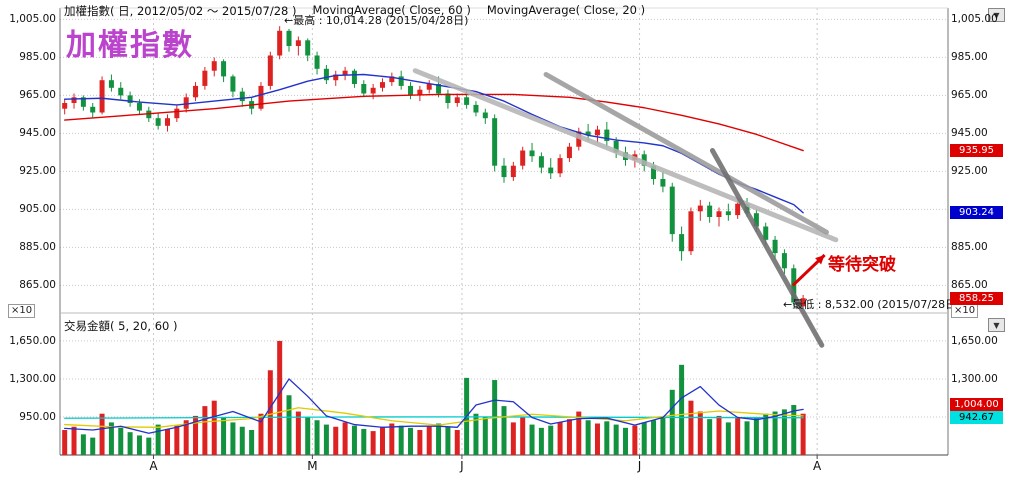  Describe the element at coordinates (820, 260) in the screenshot. I see `breakout-arrow-head` at that location.